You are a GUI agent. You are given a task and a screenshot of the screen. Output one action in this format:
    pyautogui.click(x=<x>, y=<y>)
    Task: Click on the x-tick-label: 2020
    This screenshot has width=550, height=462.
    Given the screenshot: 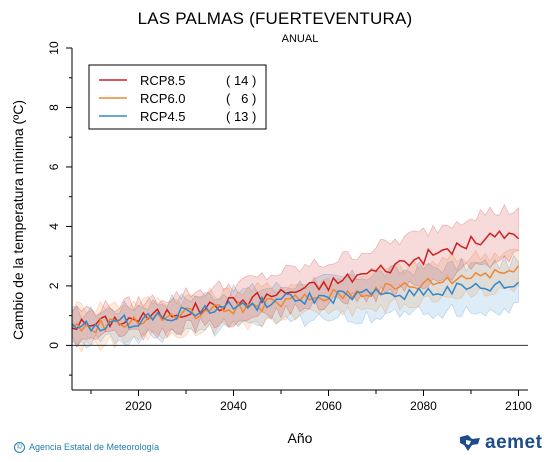 What is the action you would take?
    pyautogui.click(x=138, y=406)
    